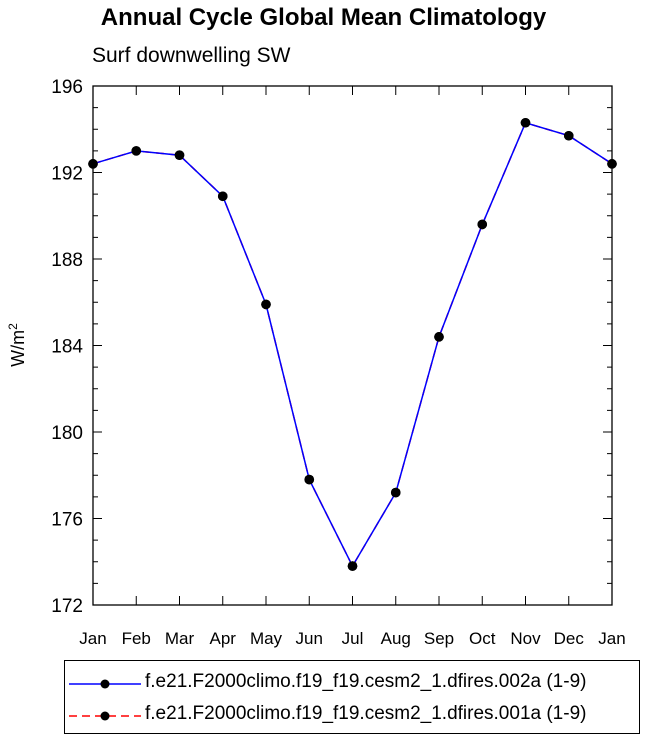  Describe the element at coordinates (67, 606) in the screenshot. I see `y-tick-label: 172` at that location.